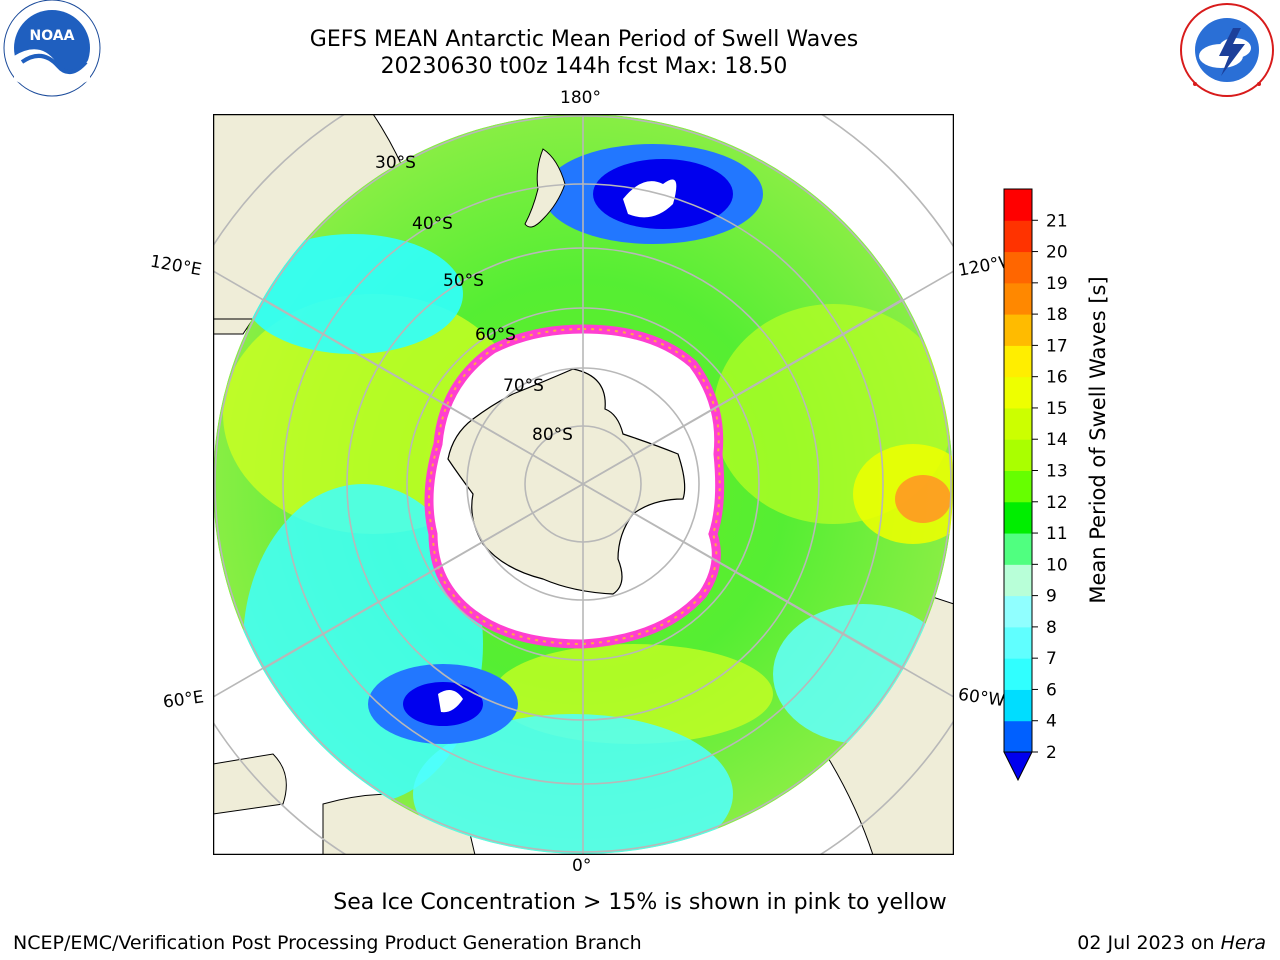 The image size is (1280, 960). Describe the element at coordinates (1051, 722) in the screenshot. I see `colorbar-tick-label: 4` at that location.